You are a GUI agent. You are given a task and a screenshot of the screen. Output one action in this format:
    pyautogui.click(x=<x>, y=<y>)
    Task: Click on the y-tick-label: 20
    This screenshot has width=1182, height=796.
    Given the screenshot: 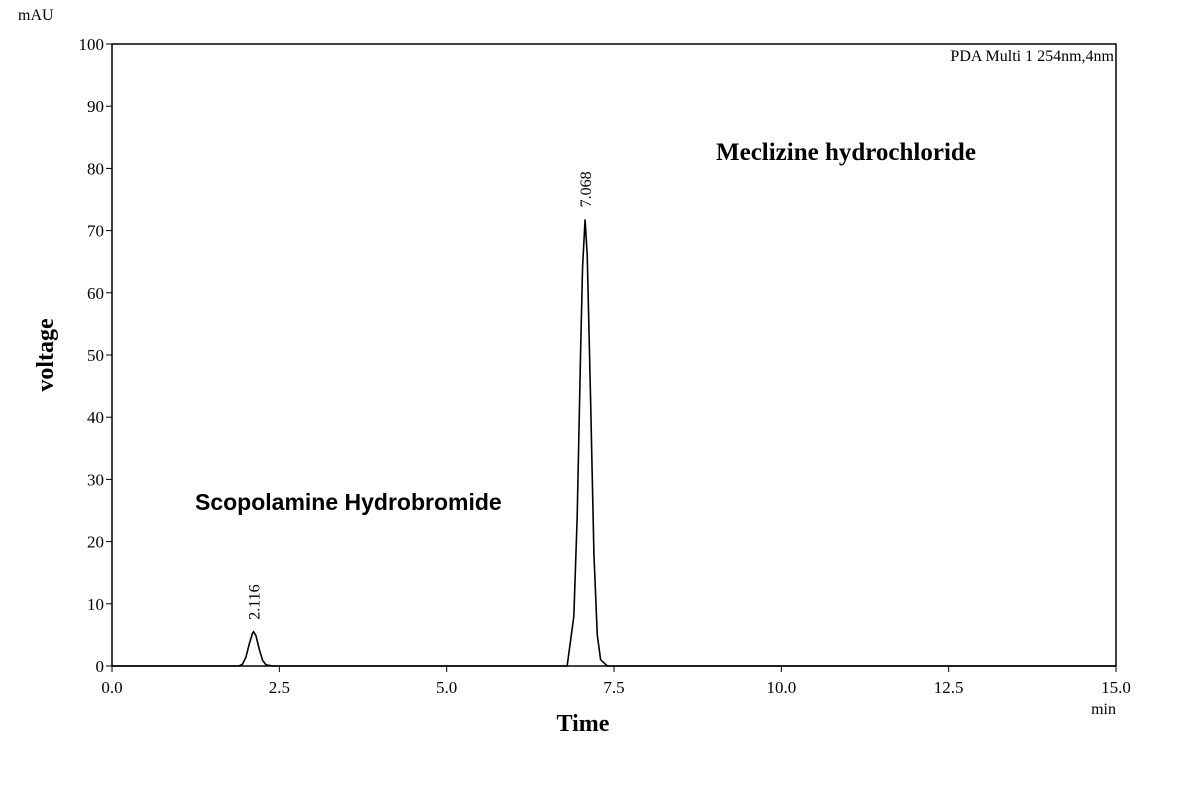 What is the action you would take?
    pyautogui.click(x=95, y=542)
    